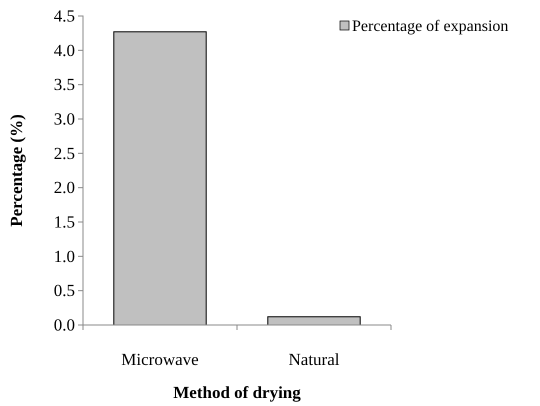  Describe the element at coordinates (64, 290) in the screenshot. I see `y-tick-label: 0.5` at that location.